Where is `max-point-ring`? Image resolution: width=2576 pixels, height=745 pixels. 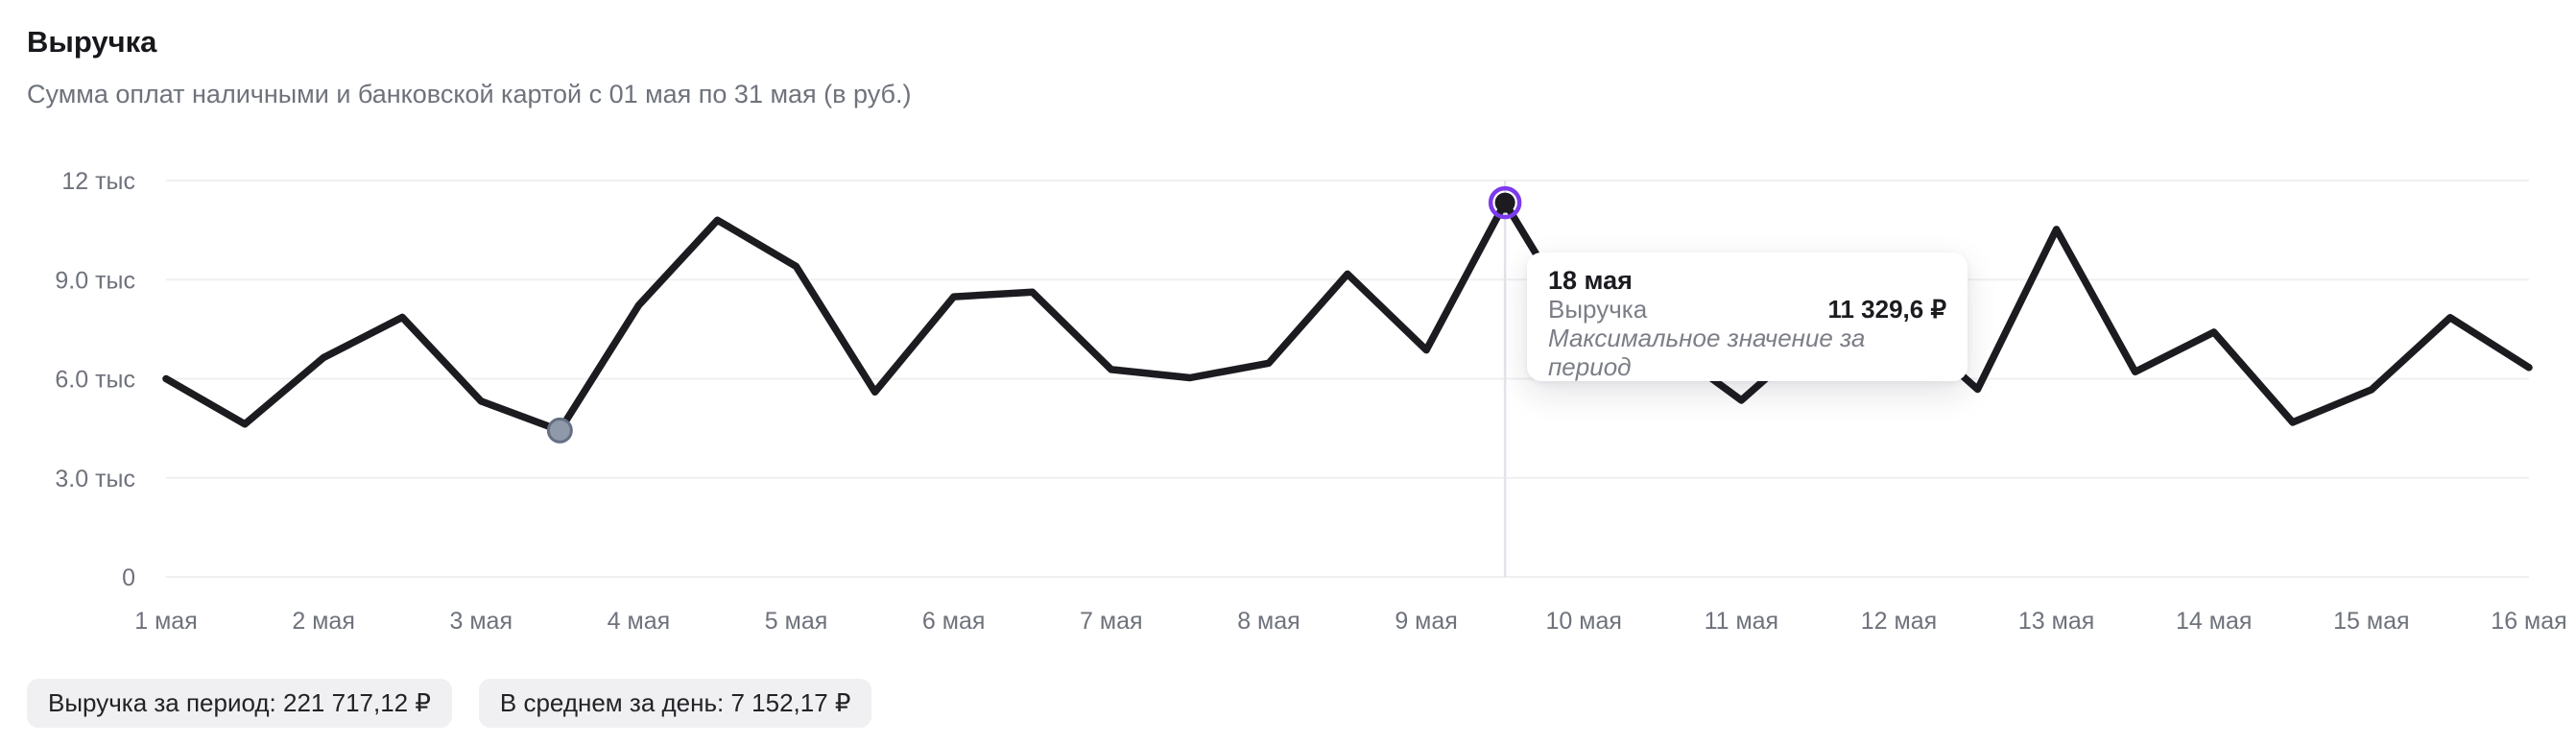
max-point-ring is located at coordinates (1505, 202).